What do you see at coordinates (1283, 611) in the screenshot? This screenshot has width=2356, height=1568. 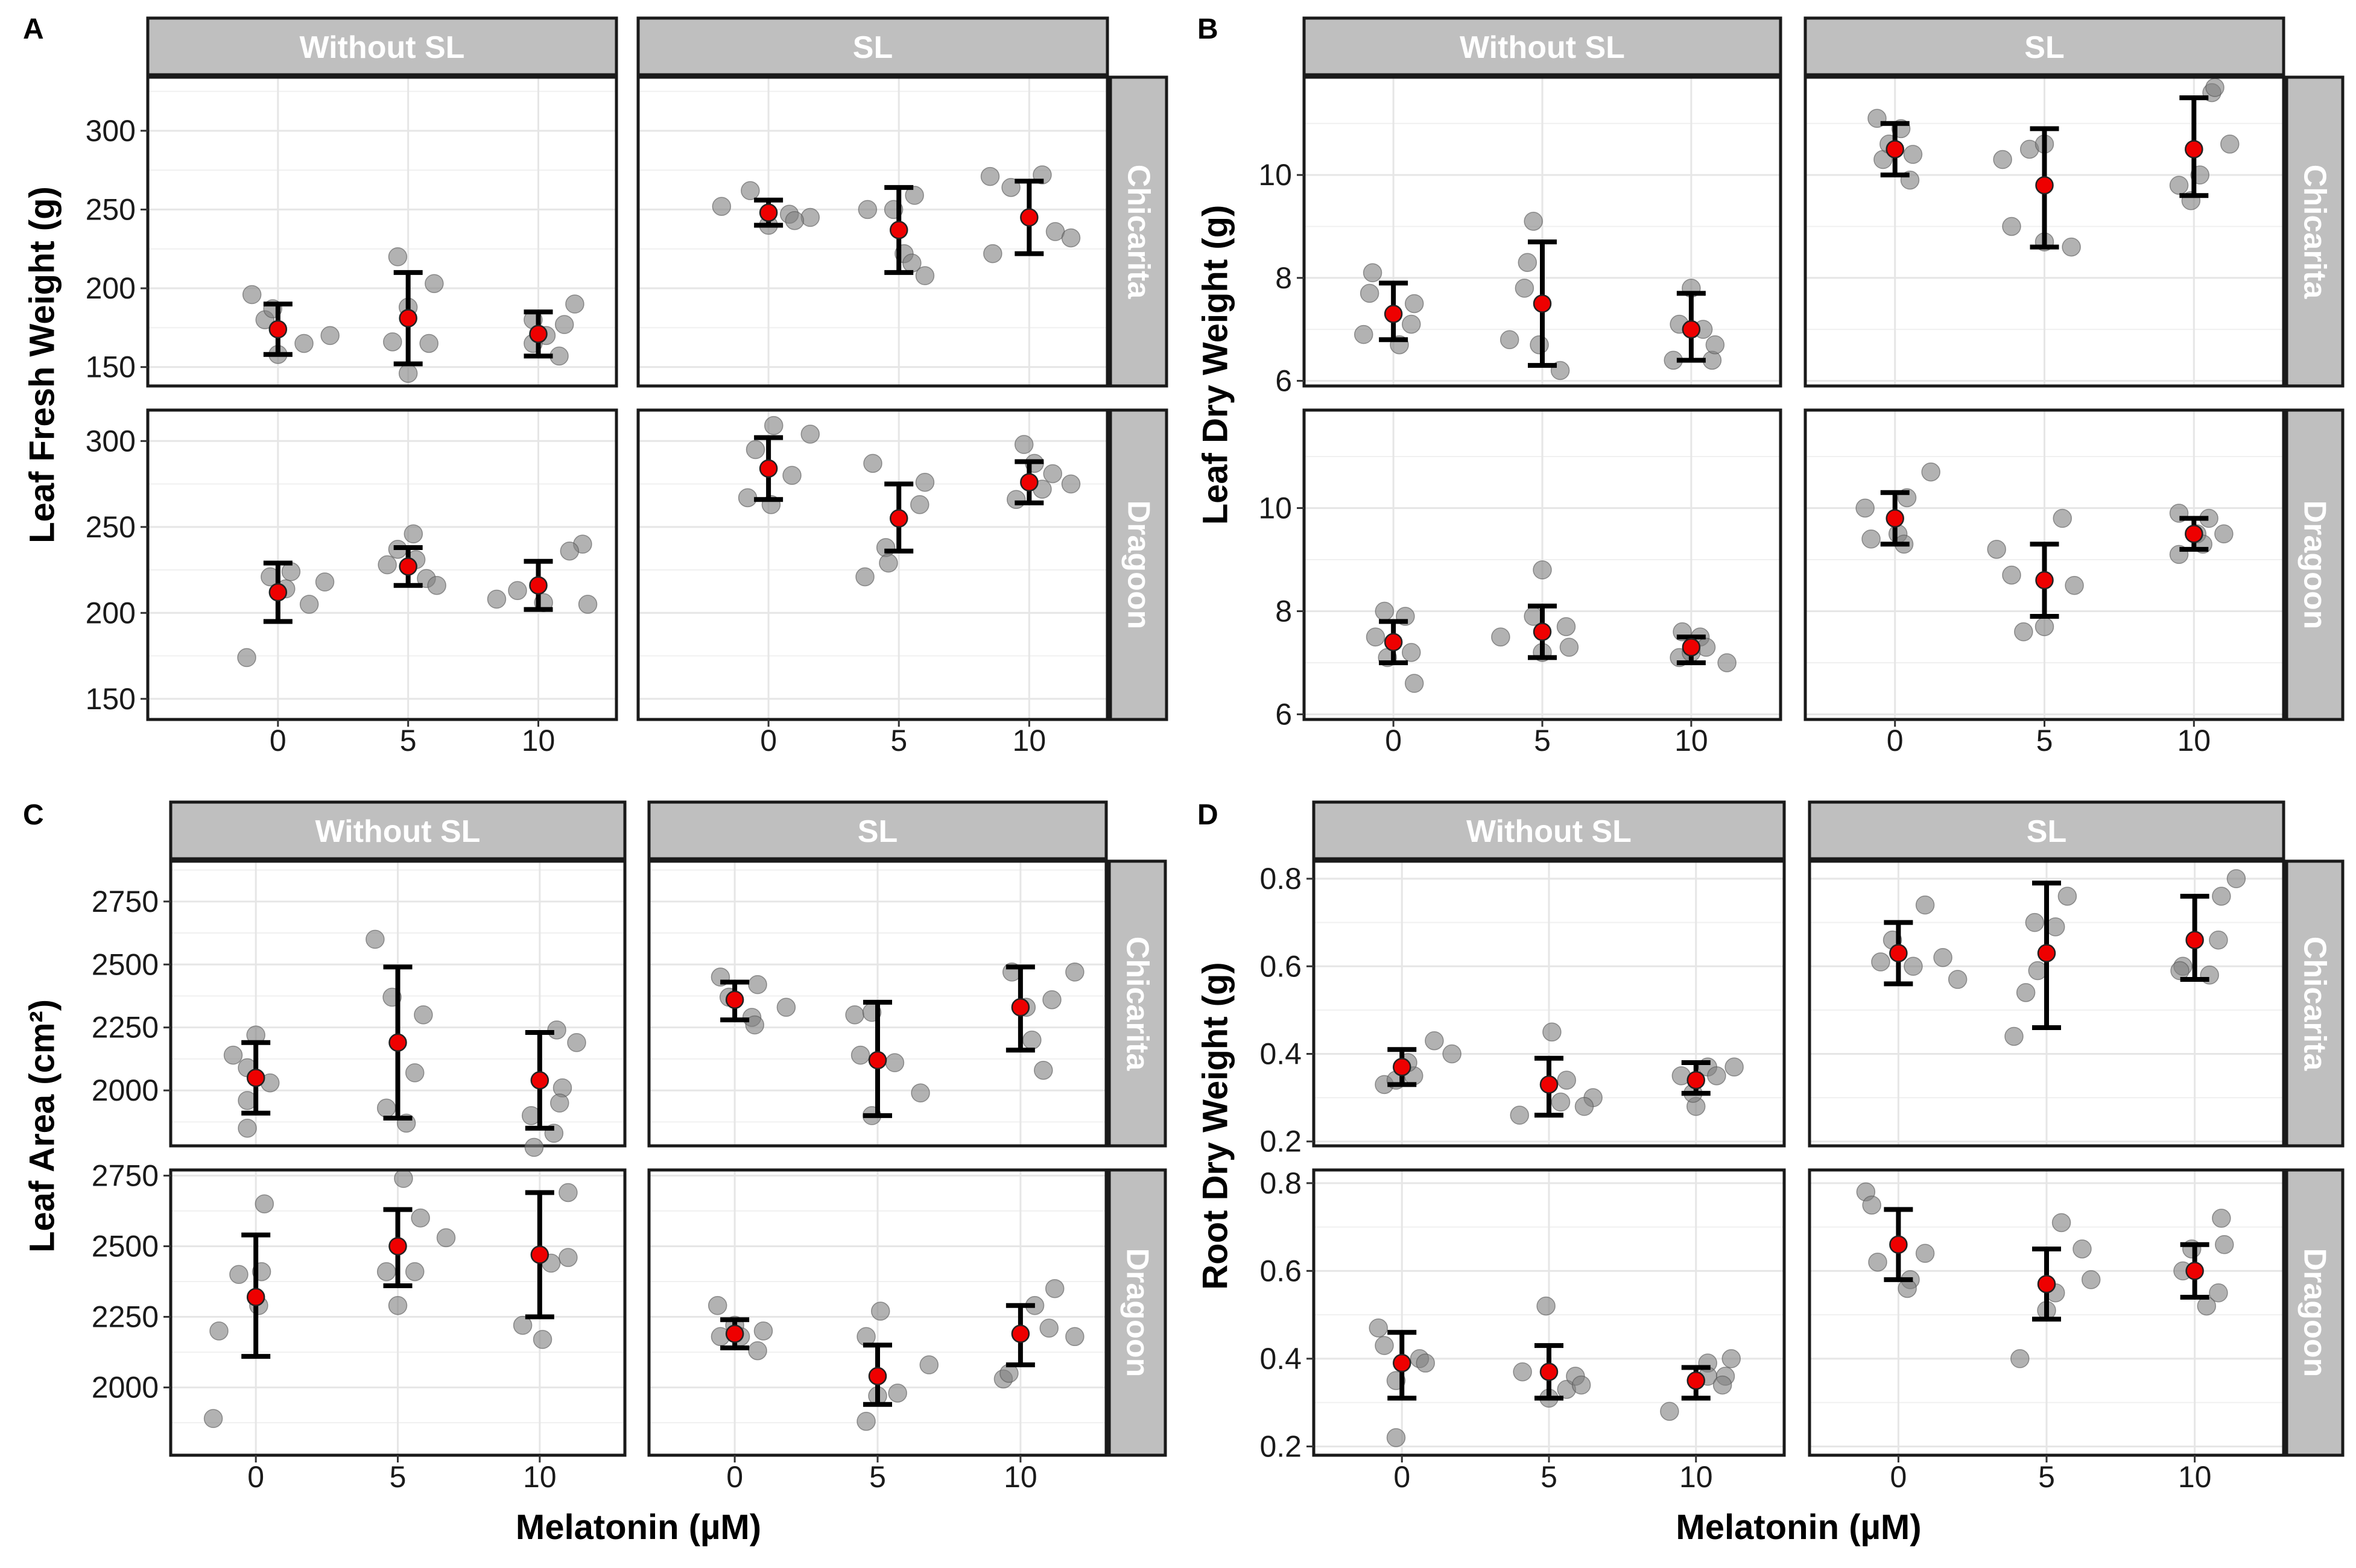 I see `y-tick-label: 8` at bounding box center [1283, 611].